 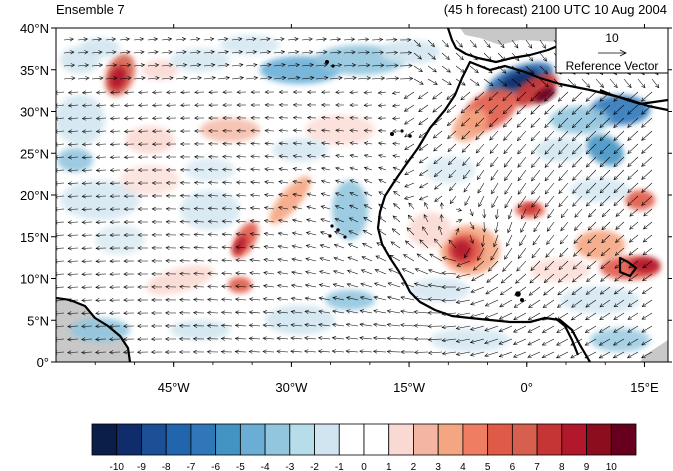 I want to click on lon-label: 15°W, so click(x=409, y=387).